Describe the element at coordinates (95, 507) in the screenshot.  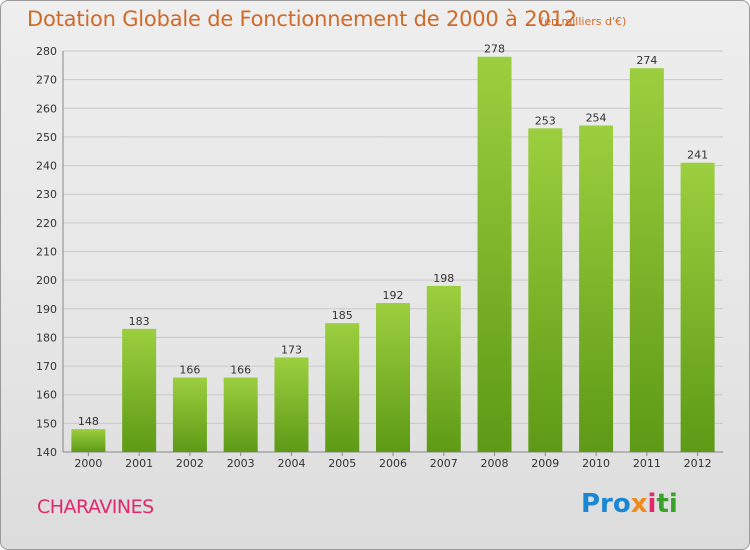
I see `commune-name: CHARAVINES` at that location.